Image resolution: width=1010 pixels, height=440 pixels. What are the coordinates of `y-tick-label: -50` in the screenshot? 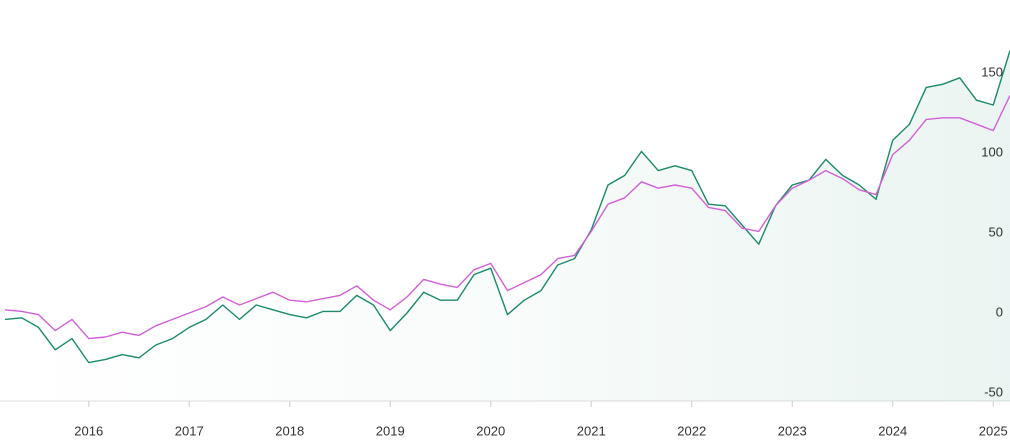 It's located at (993, 391).